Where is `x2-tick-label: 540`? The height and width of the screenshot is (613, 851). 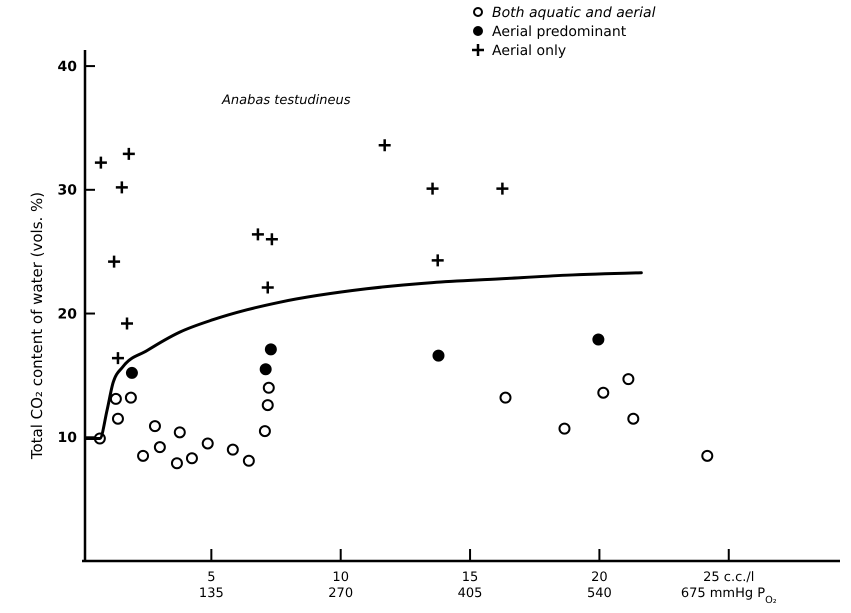
x2-tick-label: 540 is located at coordinates (599, 593).